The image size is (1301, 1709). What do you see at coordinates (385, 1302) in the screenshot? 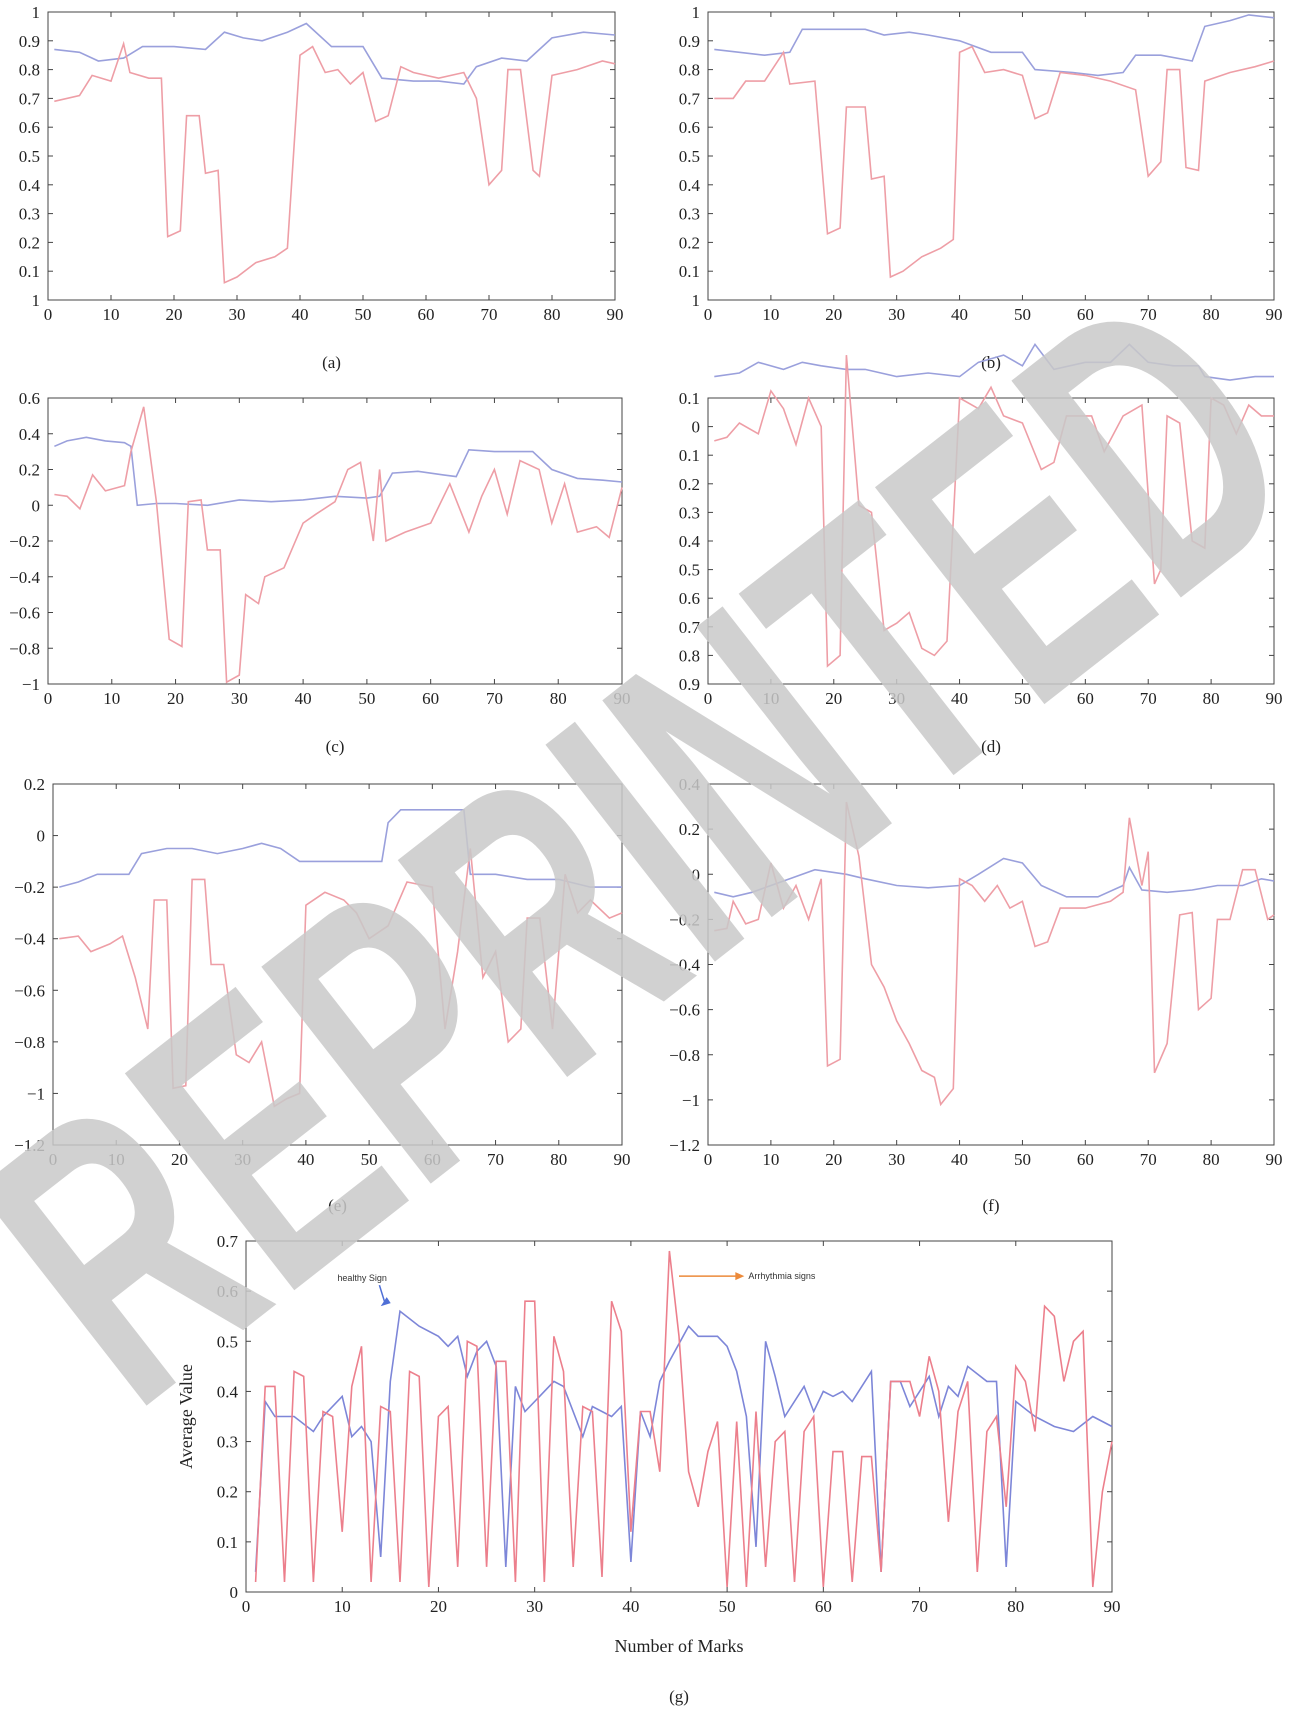
I see `annotation-arrowhead` at bounding box center [385, 1302].